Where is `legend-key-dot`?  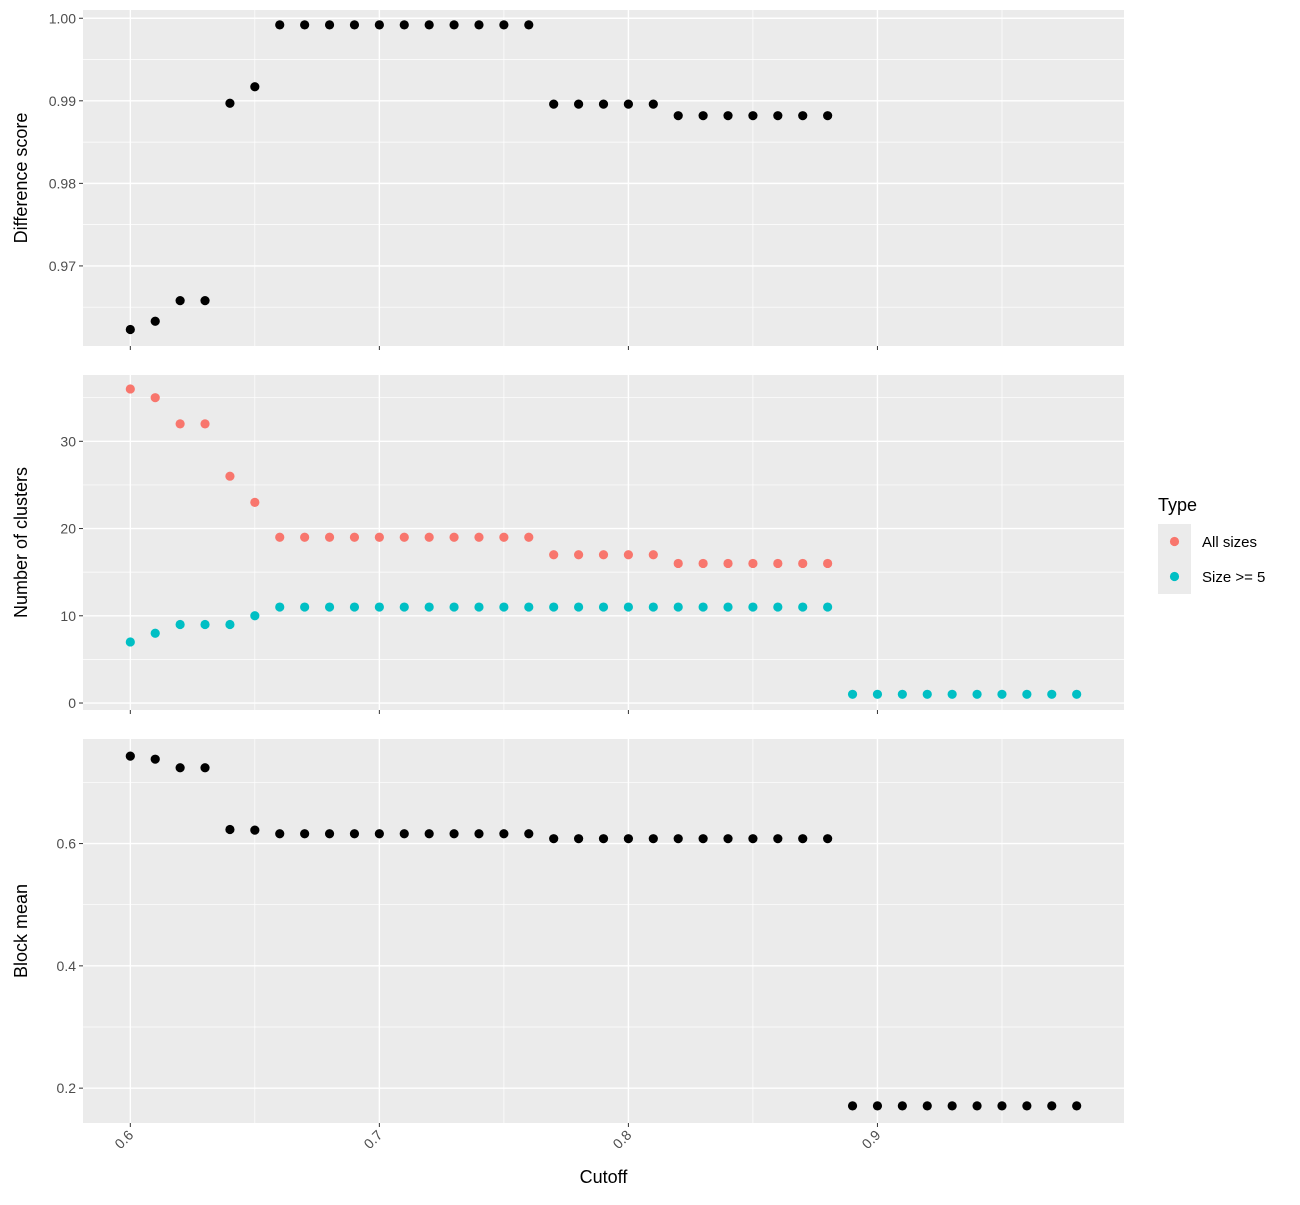 legend-key-dot is located at coordinates (1174, 576).